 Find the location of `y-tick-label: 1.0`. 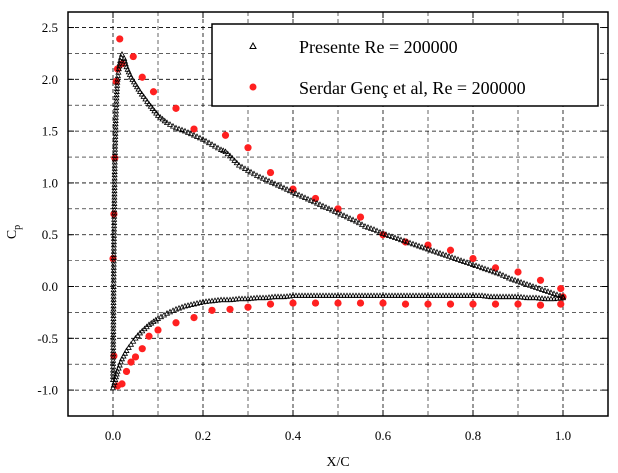

y-tick-label: 1.0 is located at coordinates (50, 182).